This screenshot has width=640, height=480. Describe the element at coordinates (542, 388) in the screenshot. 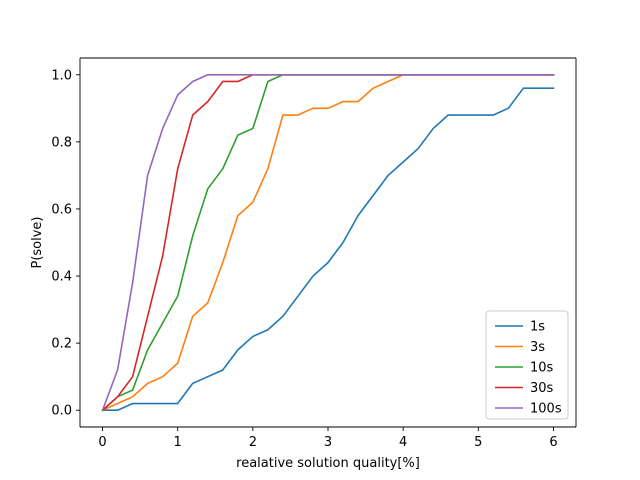

I see `legend-label-30s: 30s` at that location.